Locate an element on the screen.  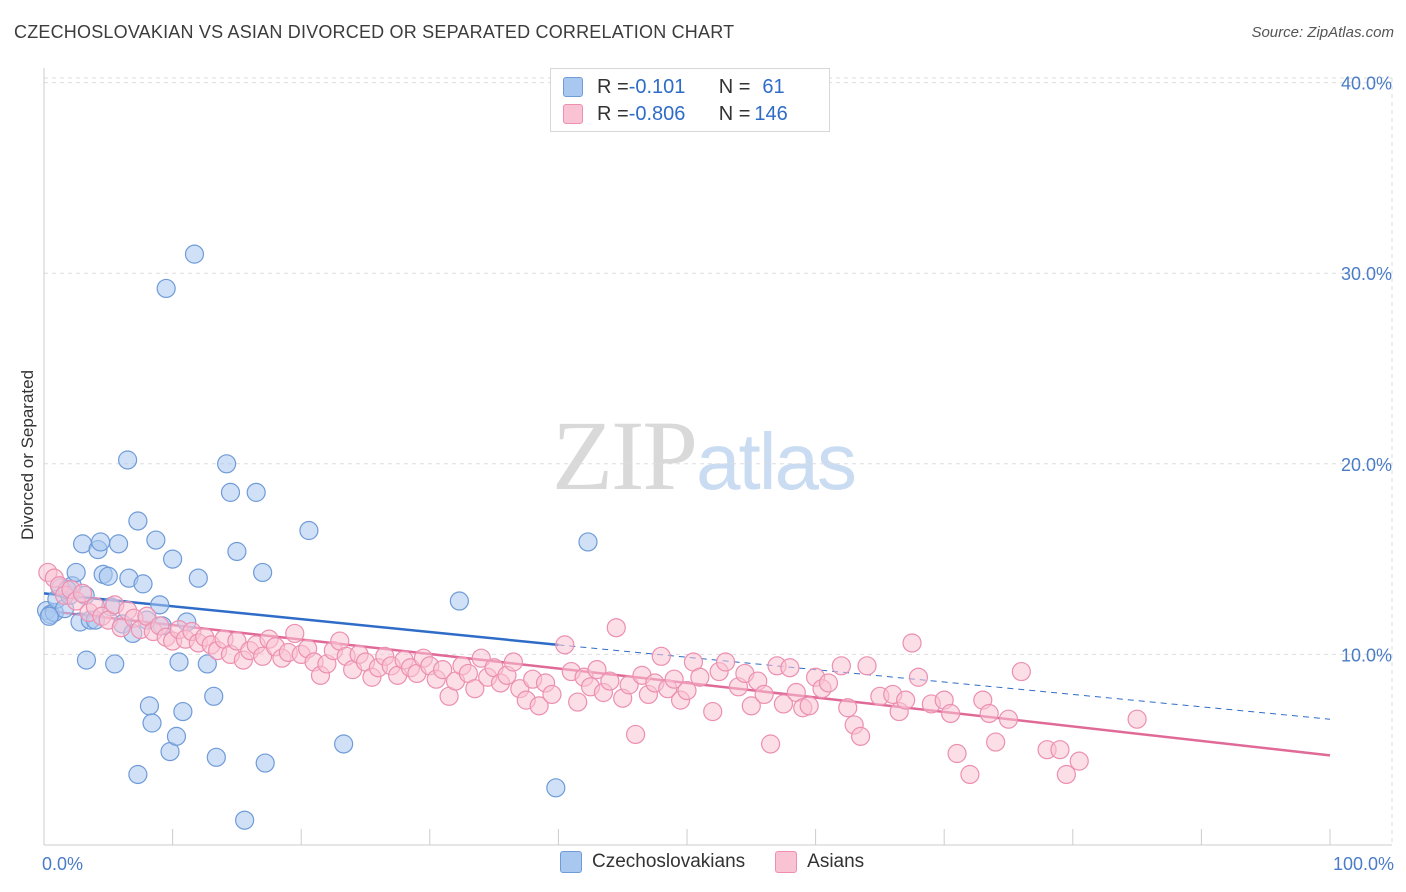
watermark-zip: ZIP is located at coordinates (625, 455).